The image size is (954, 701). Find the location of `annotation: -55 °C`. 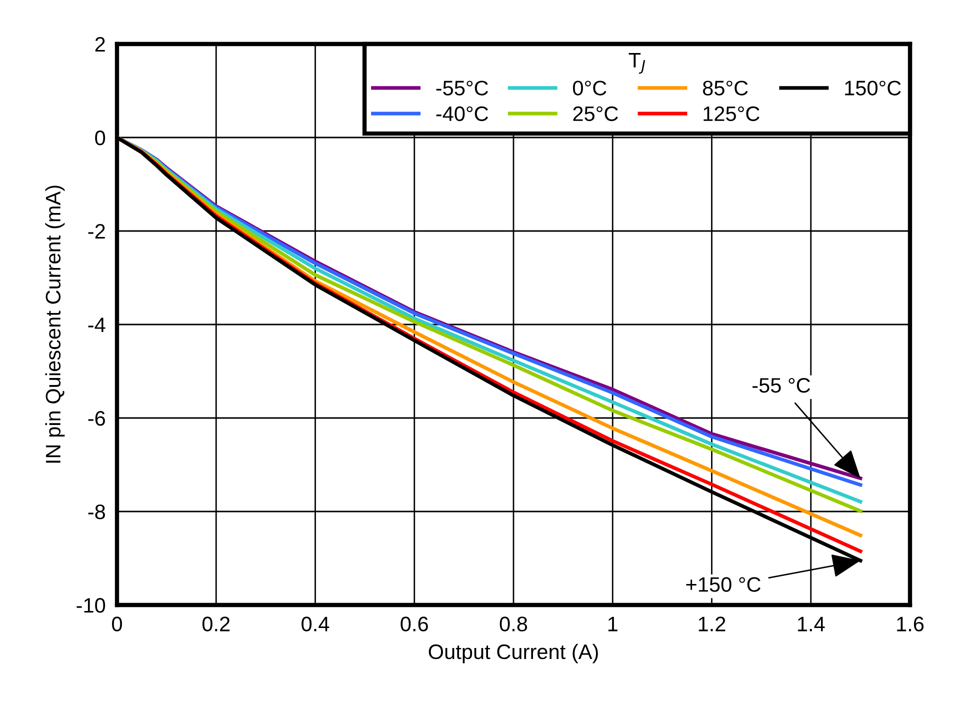

annotation: -55 °C is located at coordinates (781, 385).